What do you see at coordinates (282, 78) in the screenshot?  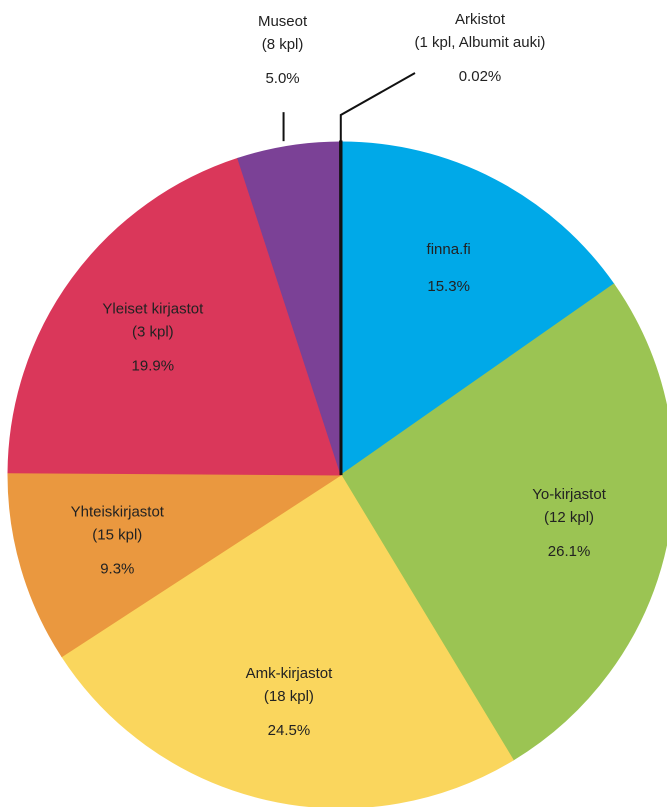 I see `slice-value-label: 5.0%` at bounding box center [282, 78].